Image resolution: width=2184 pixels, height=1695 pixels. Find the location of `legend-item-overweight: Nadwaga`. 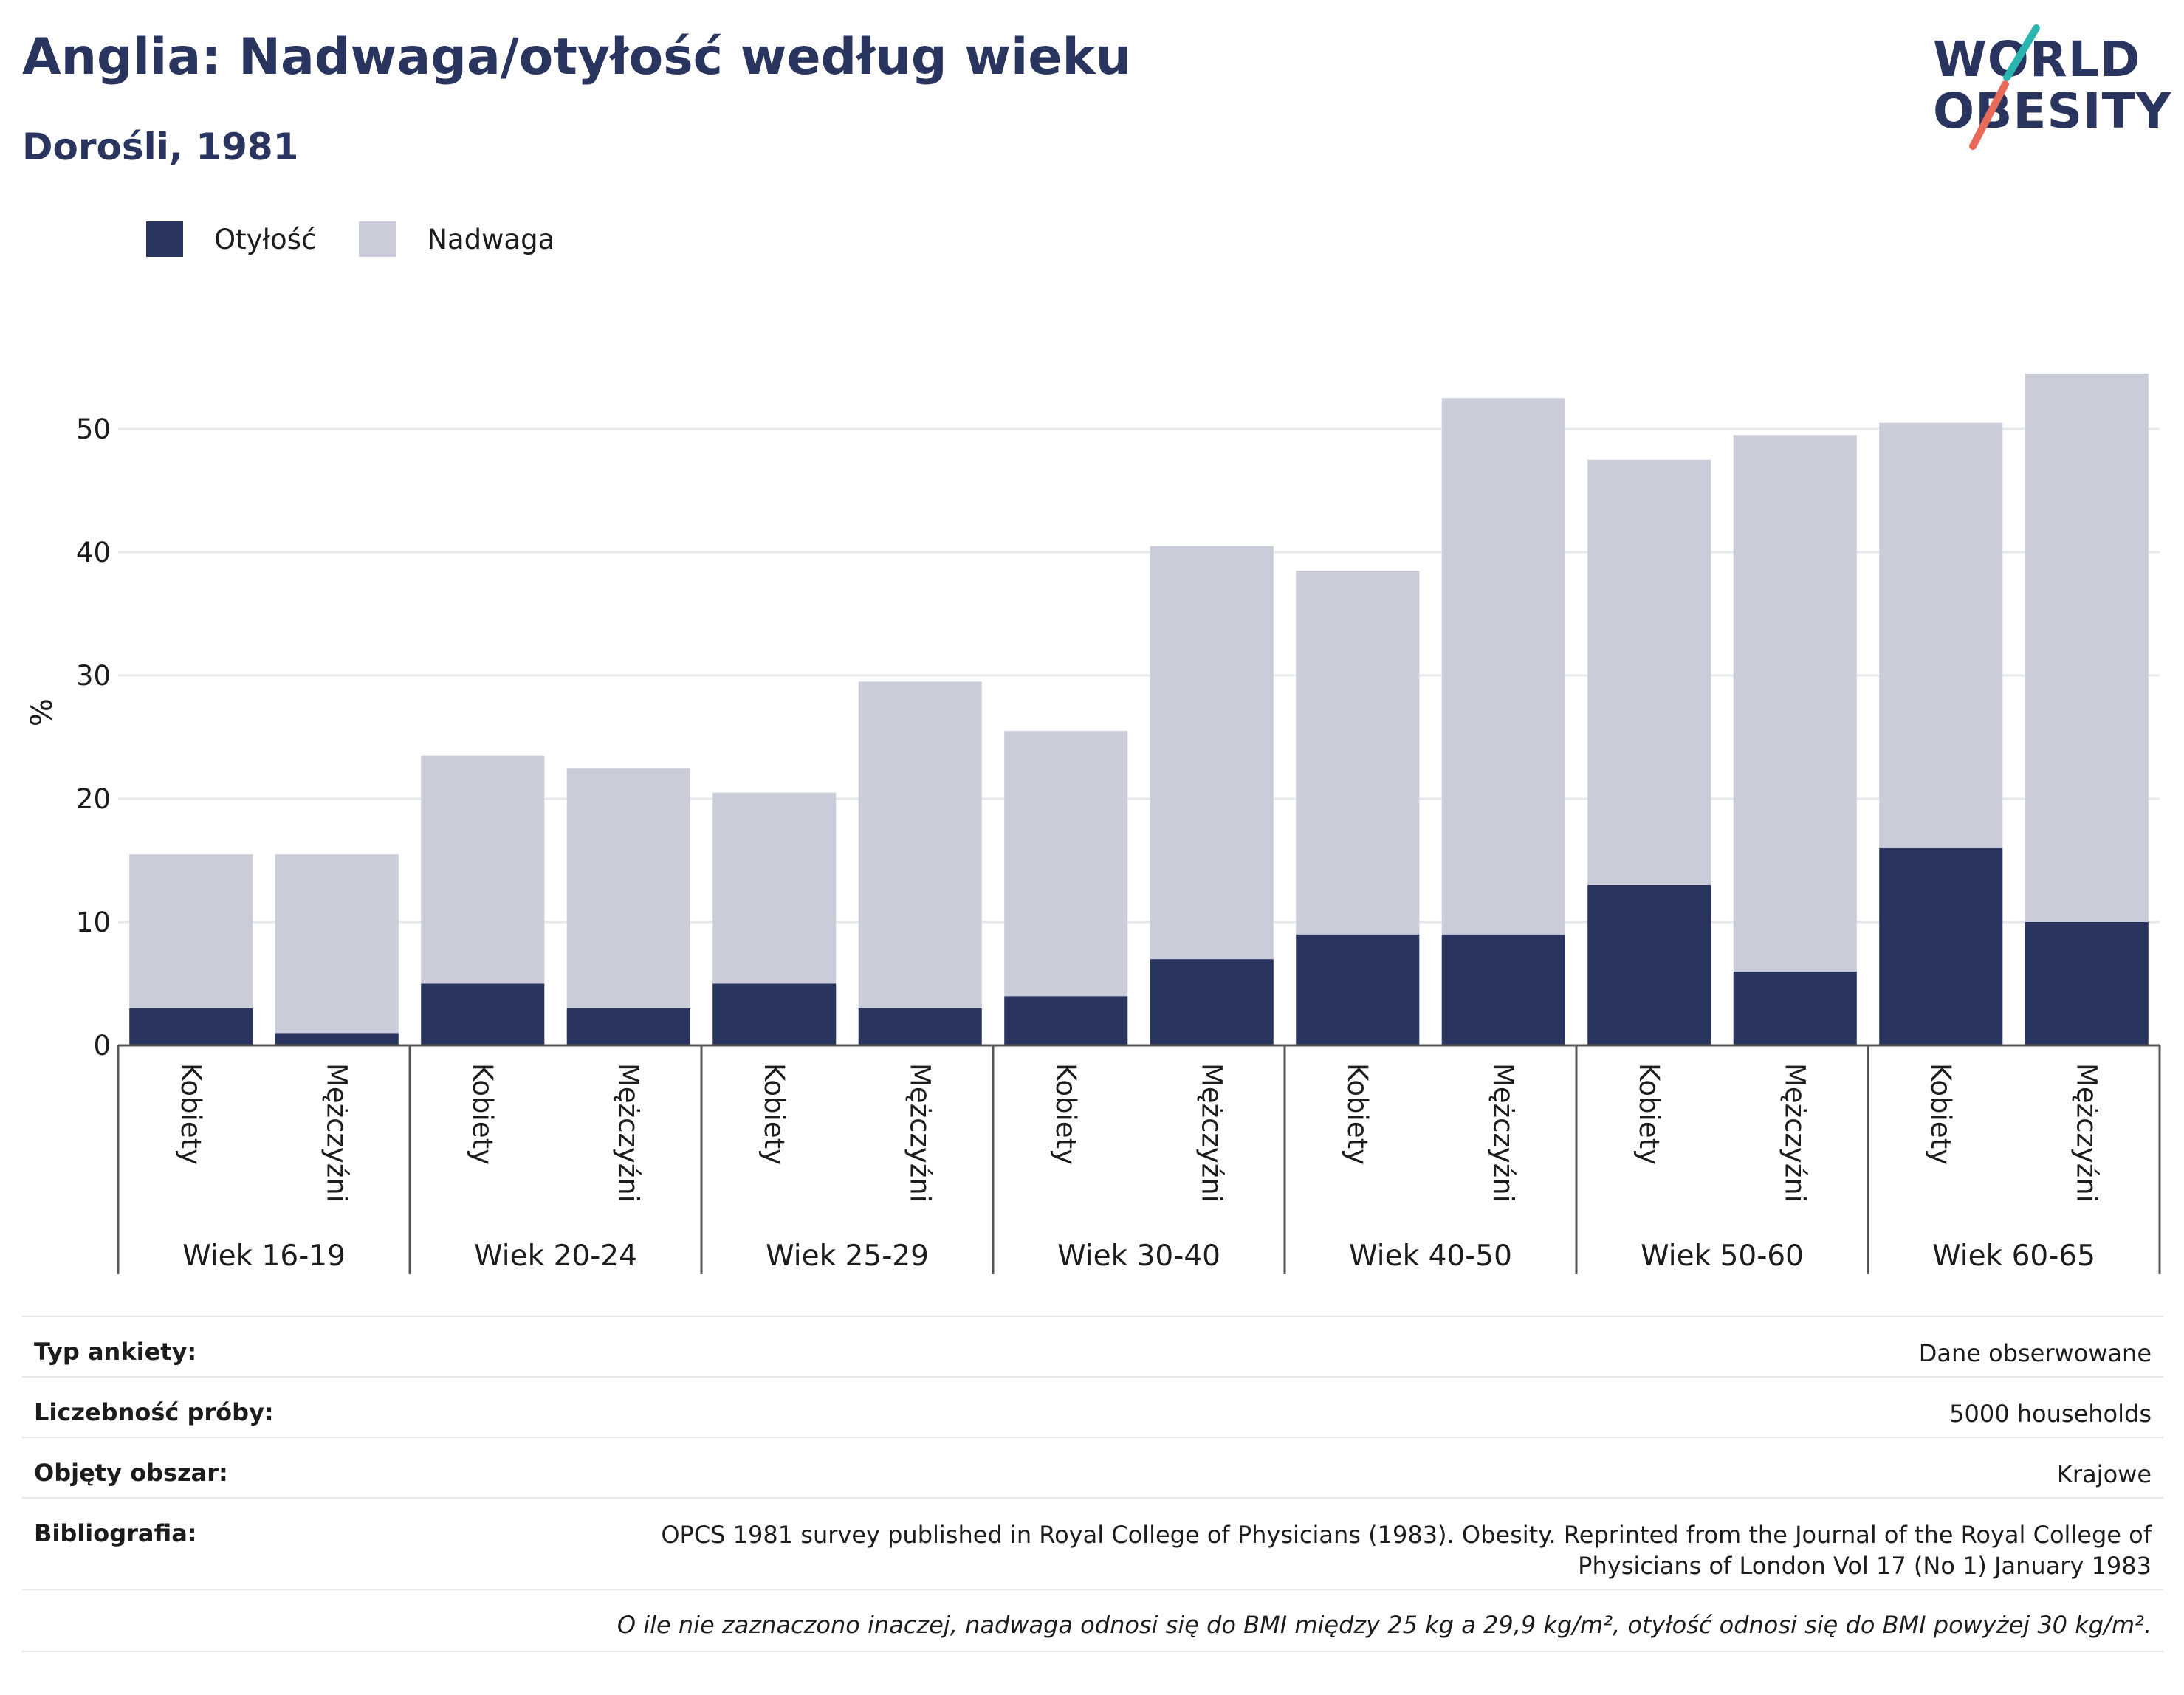

legend-item-overweight: Nadwaga is located at coordinates (456, 239).